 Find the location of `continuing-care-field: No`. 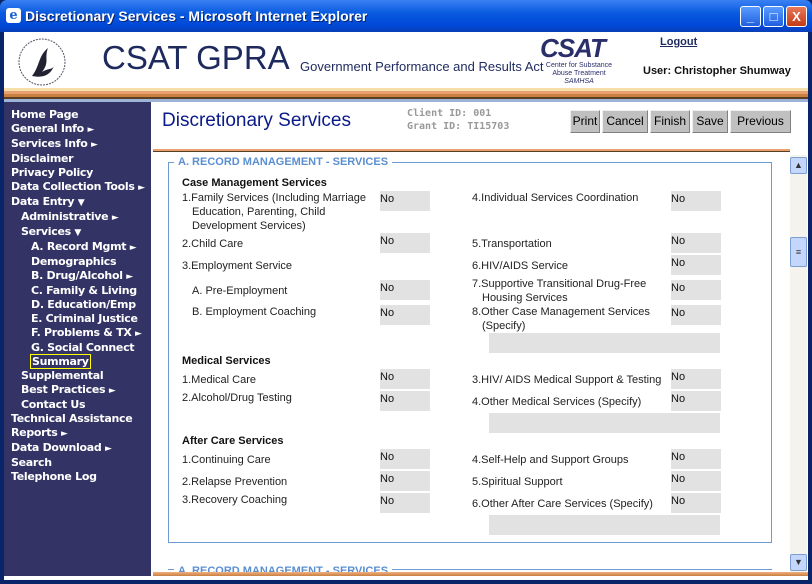

continuing-care-field: No is located at coordinates (405, 459).